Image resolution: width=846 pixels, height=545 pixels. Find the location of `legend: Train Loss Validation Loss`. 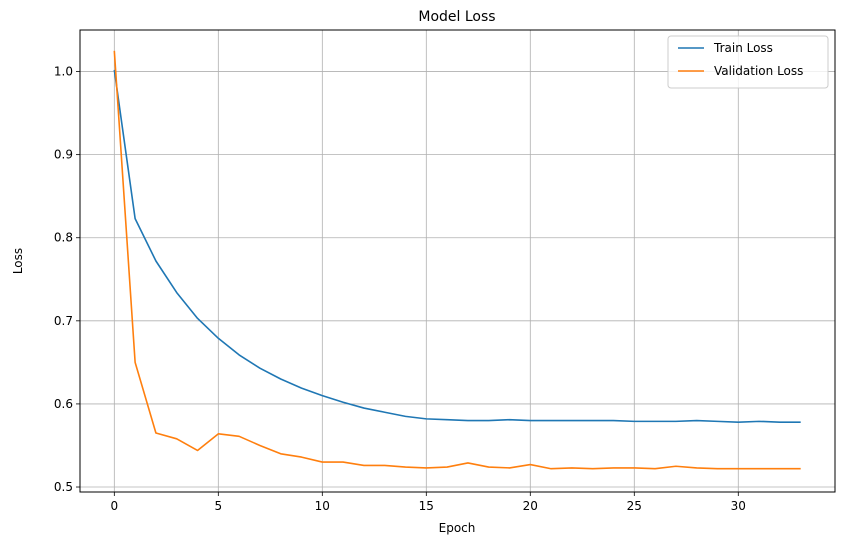

legend: Train Loss Validation Loss is located at coordinates (748, 62).